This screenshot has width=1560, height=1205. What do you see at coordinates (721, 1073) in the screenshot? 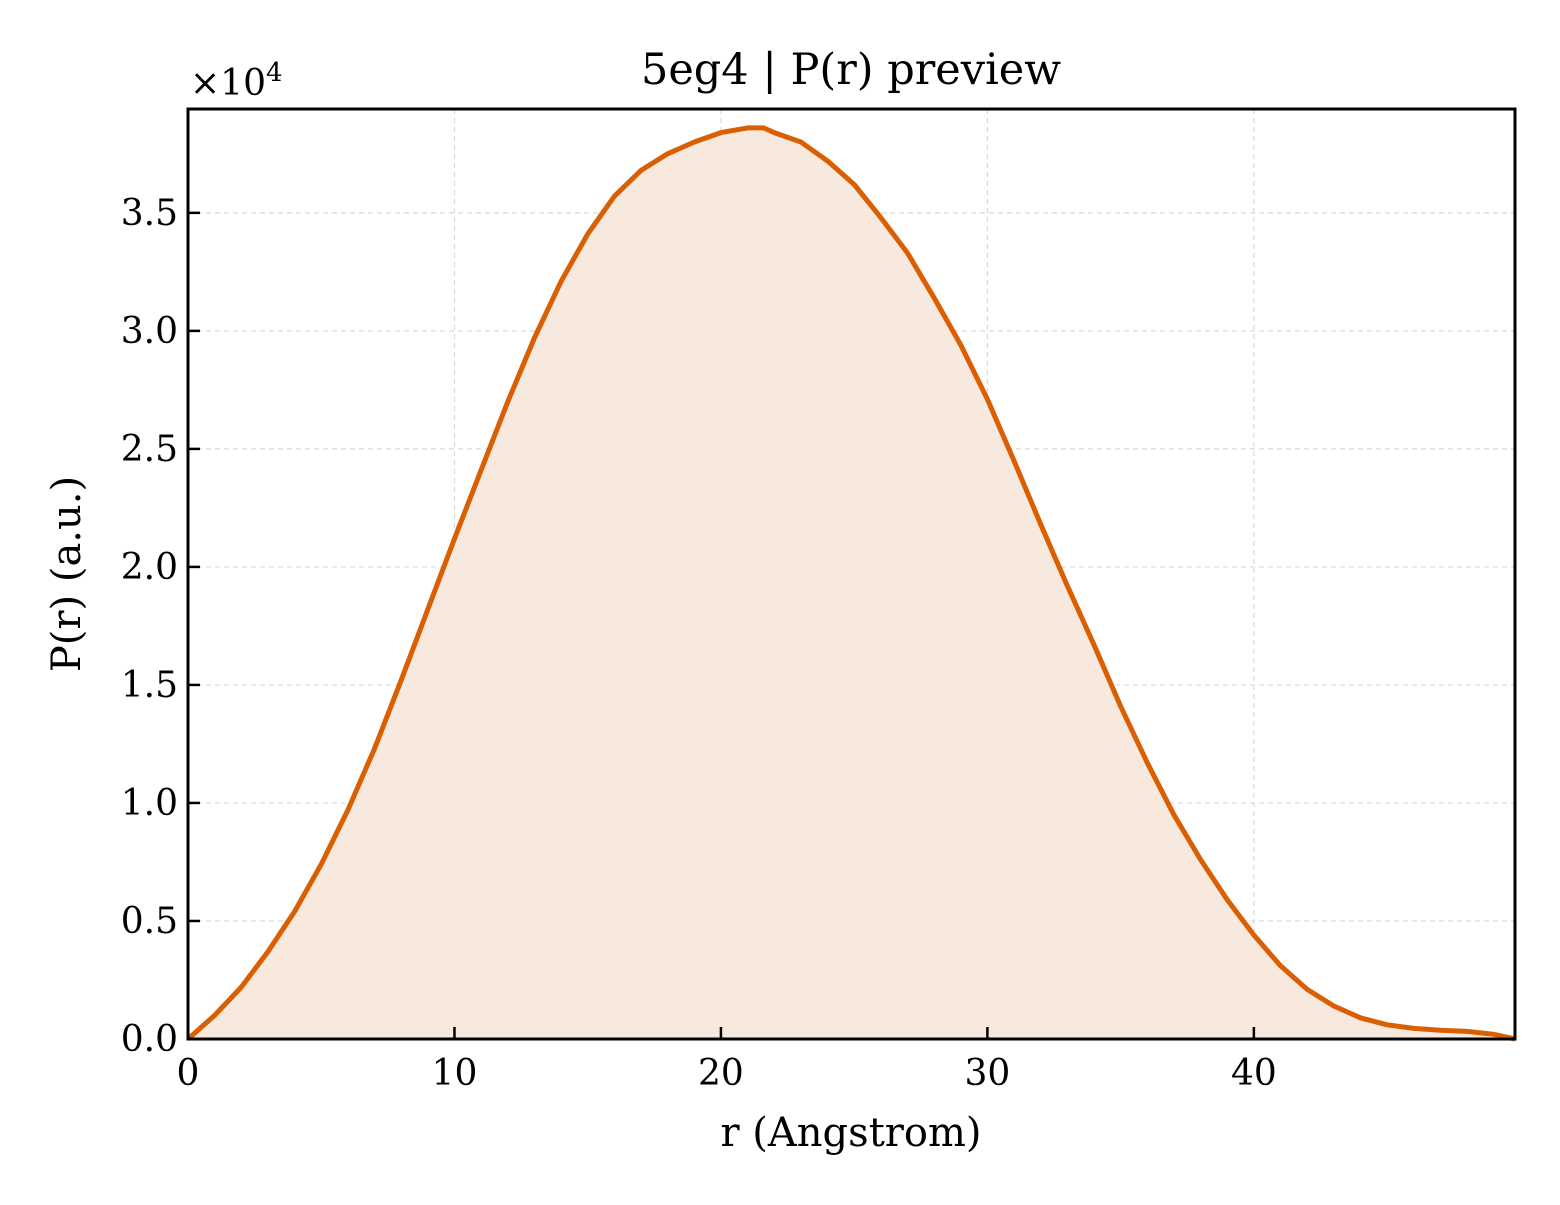
I see `x-tick-label: 20` at bounding box center [721, 1073].